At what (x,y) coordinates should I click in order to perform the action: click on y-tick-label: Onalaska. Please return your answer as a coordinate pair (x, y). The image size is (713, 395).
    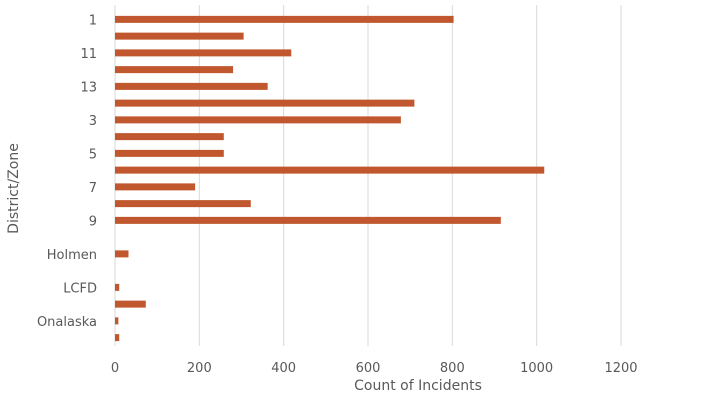
    Looking at the image, I should click on (67, 322).